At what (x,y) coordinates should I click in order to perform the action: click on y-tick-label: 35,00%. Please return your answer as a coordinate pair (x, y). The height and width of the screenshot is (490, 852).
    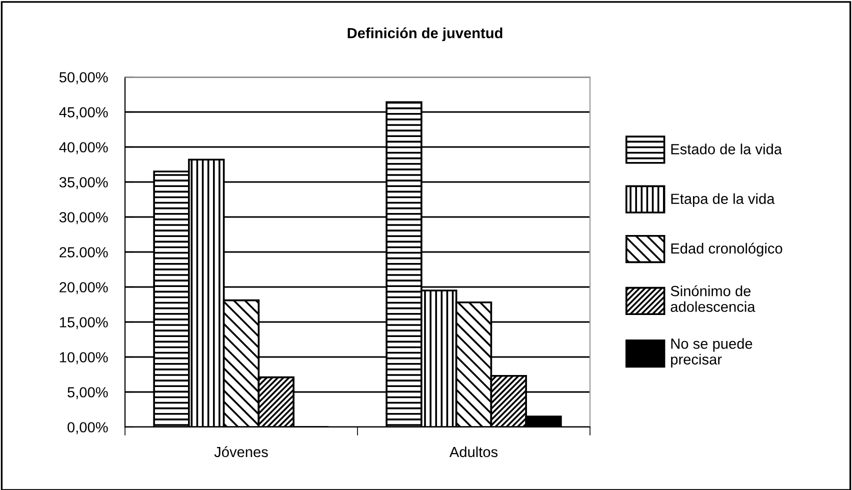
    Looking at the image, I should click on (83, 183).